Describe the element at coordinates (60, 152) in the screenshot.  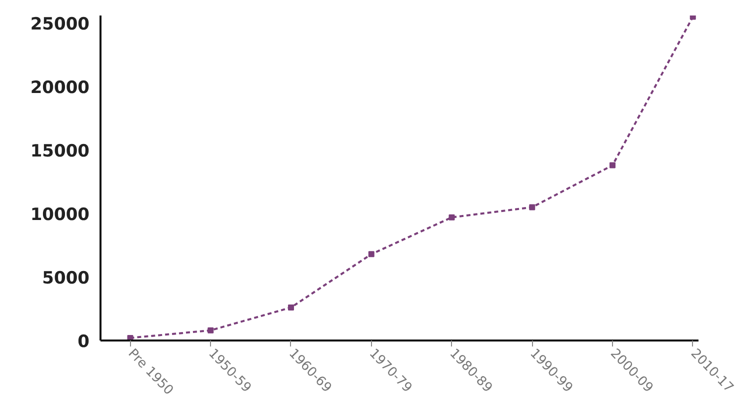
I see `y-tick-label: 15000` at that location.